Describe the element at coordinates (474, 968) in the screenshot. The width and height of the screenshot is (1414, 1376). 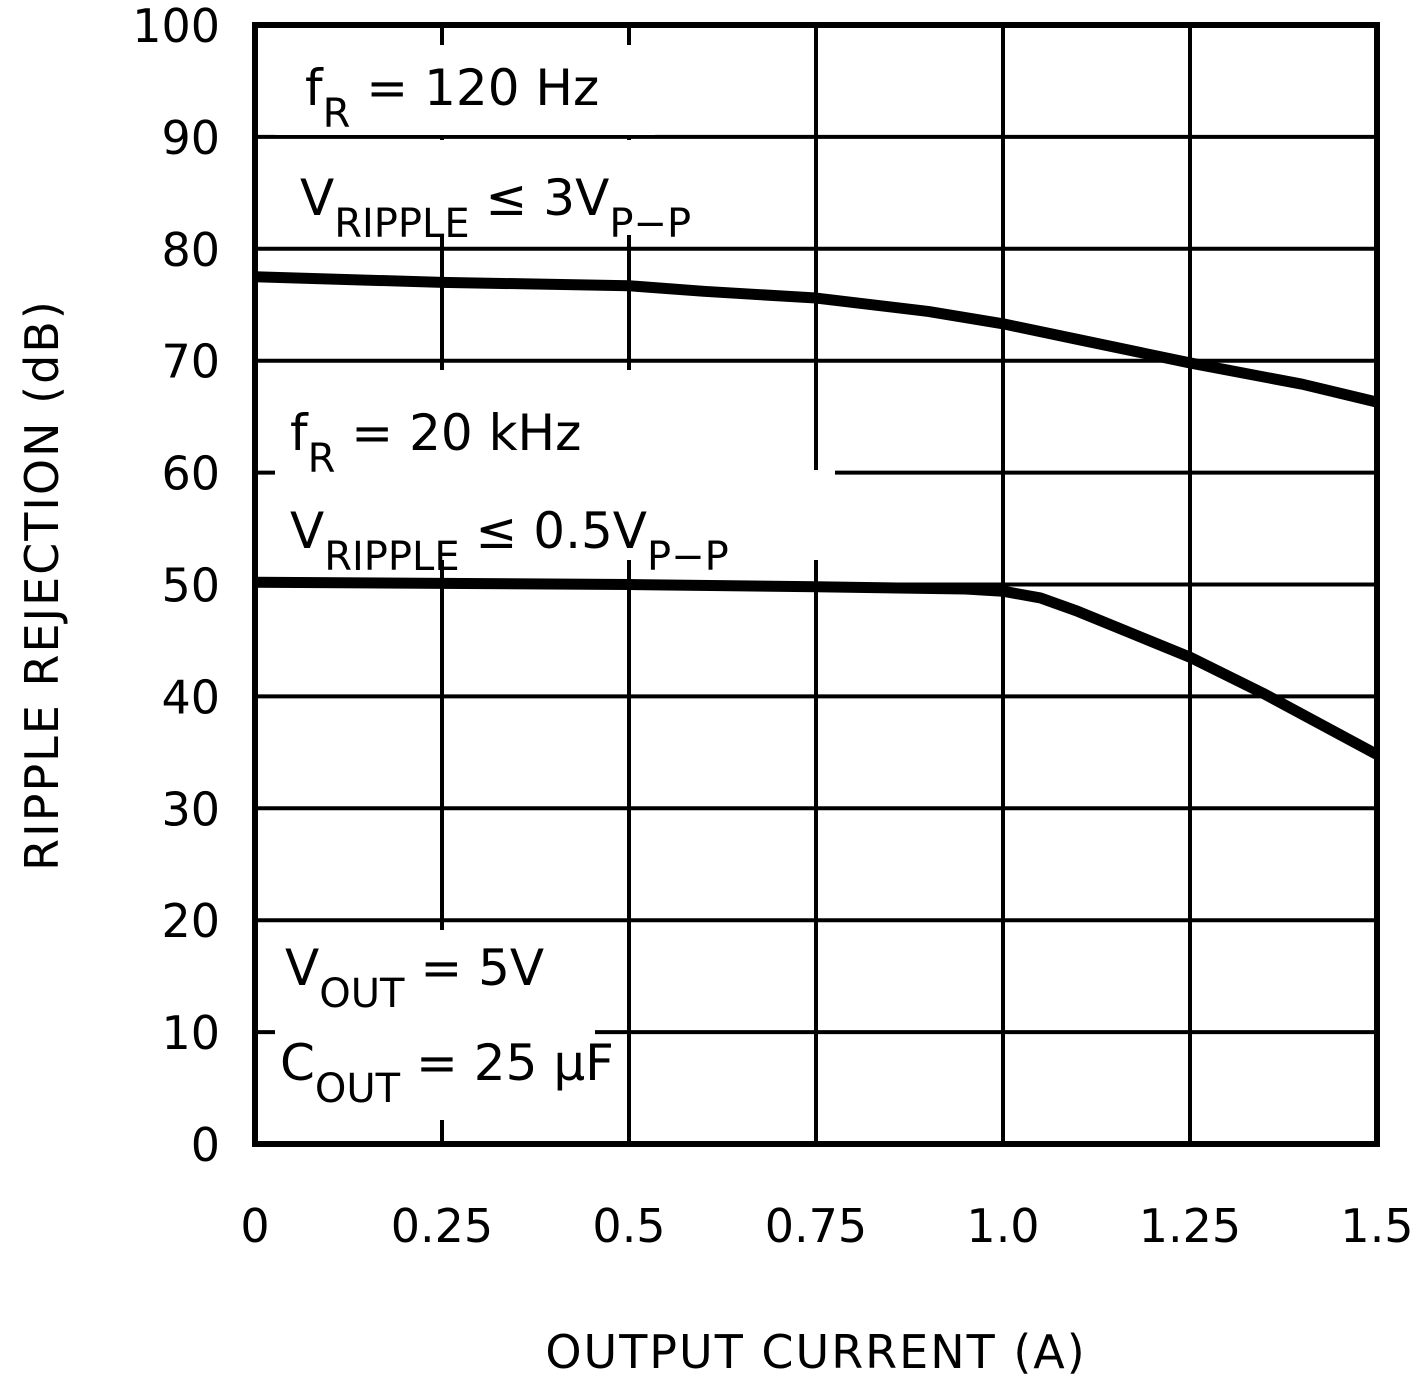
I see `annotation-text: = 5V` at that location.